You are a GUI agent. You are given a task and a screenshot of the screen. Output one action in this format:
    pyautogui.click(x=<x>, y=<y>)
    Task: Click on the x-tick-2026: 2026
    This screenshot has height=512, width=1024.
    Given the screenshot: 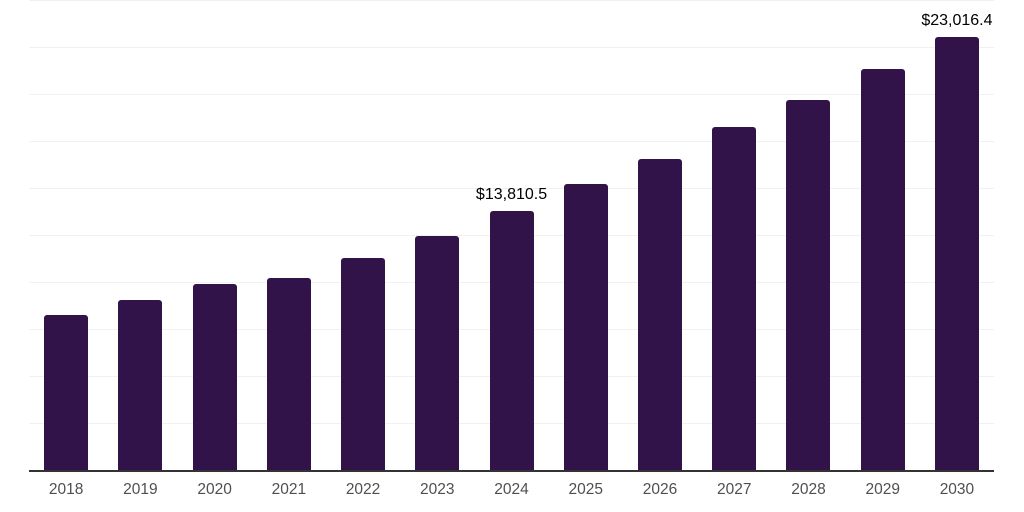 What is the action you would take?
    pyautogui.click(x=660, y=489)
    